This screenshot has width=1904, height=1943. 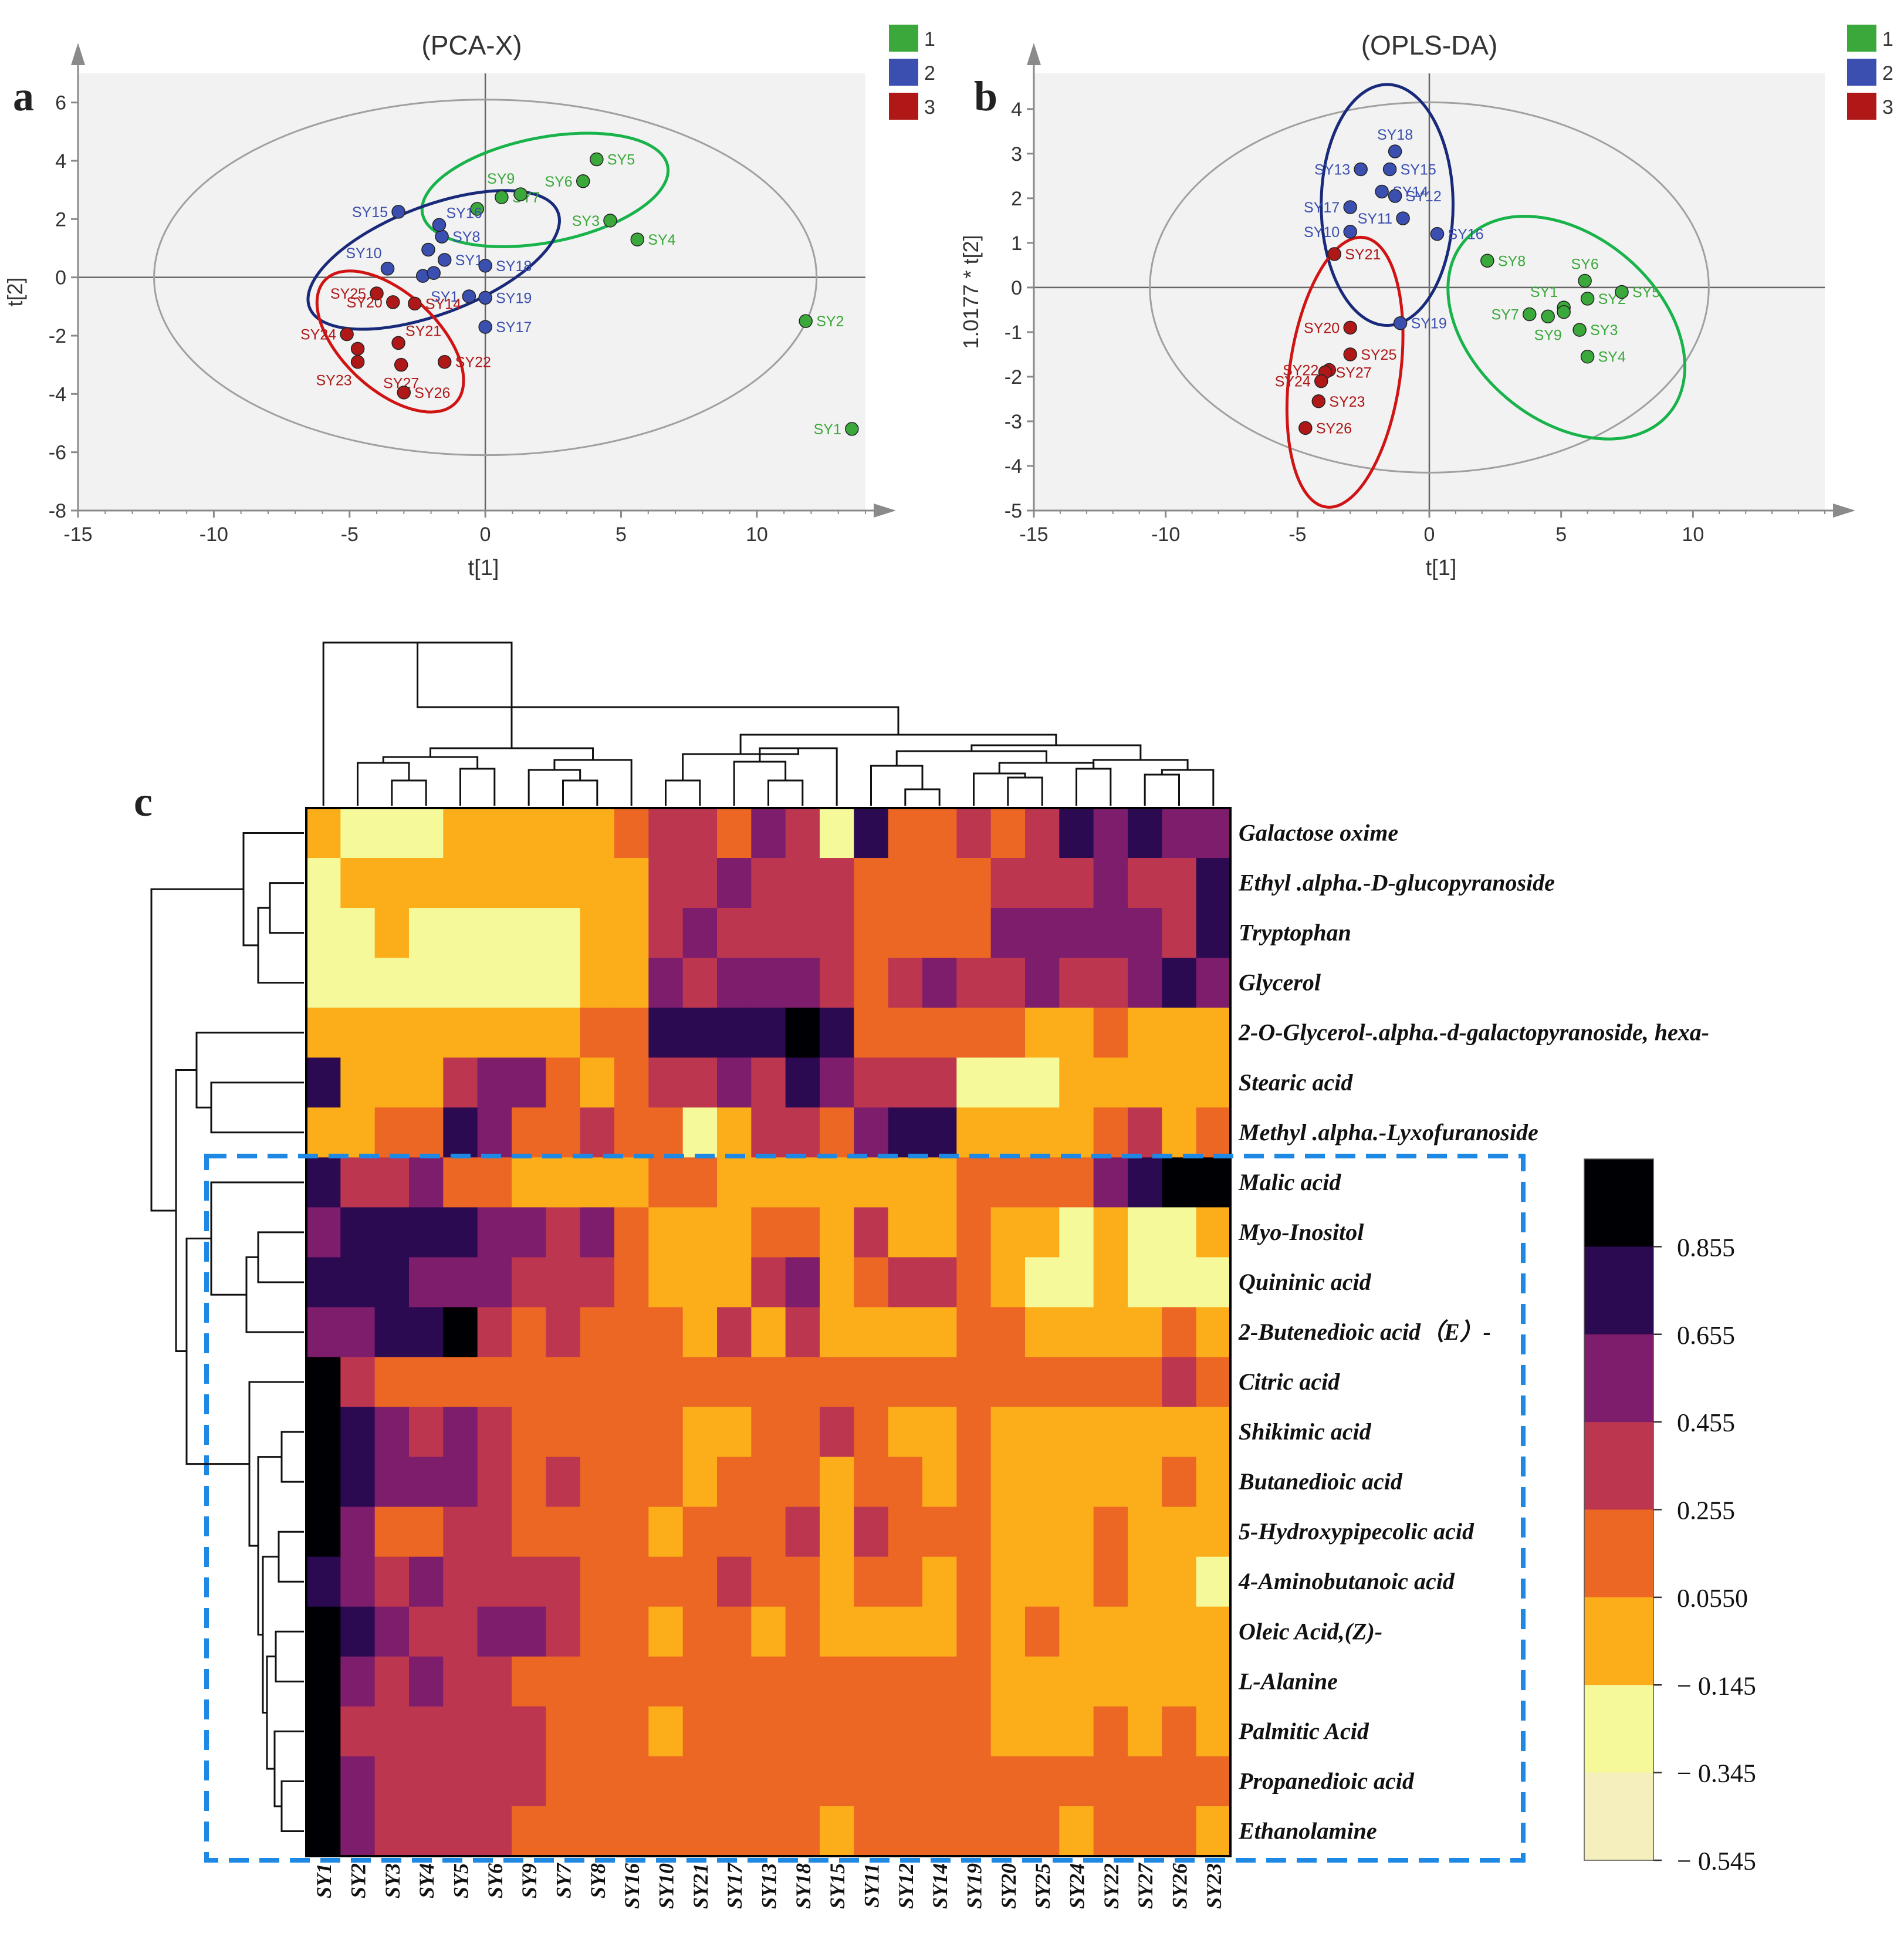 What do you see at coordinates (929, 39) in the screenshot?
I see `legend-label-group-1: 1` at bounding box center [929, 39].